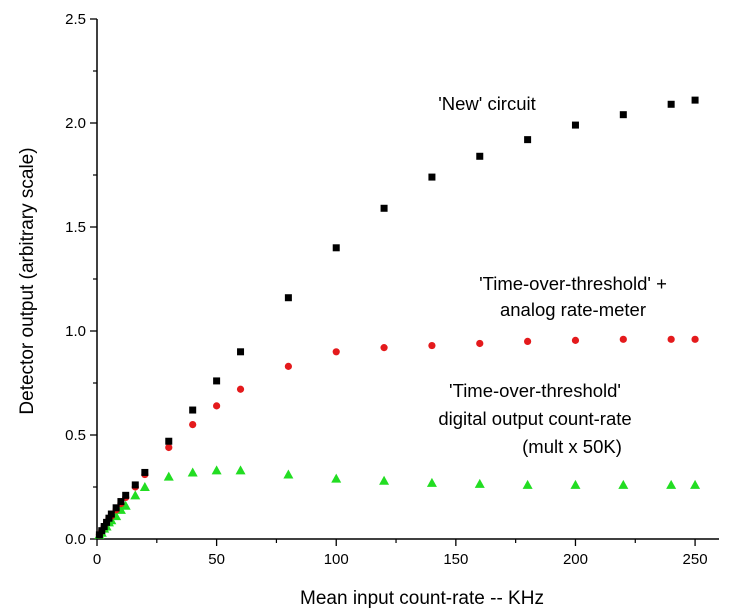  Describe the element at coordinates (75, 227) in the screenshot. I see `y-tick-label: 1.5` at that location.